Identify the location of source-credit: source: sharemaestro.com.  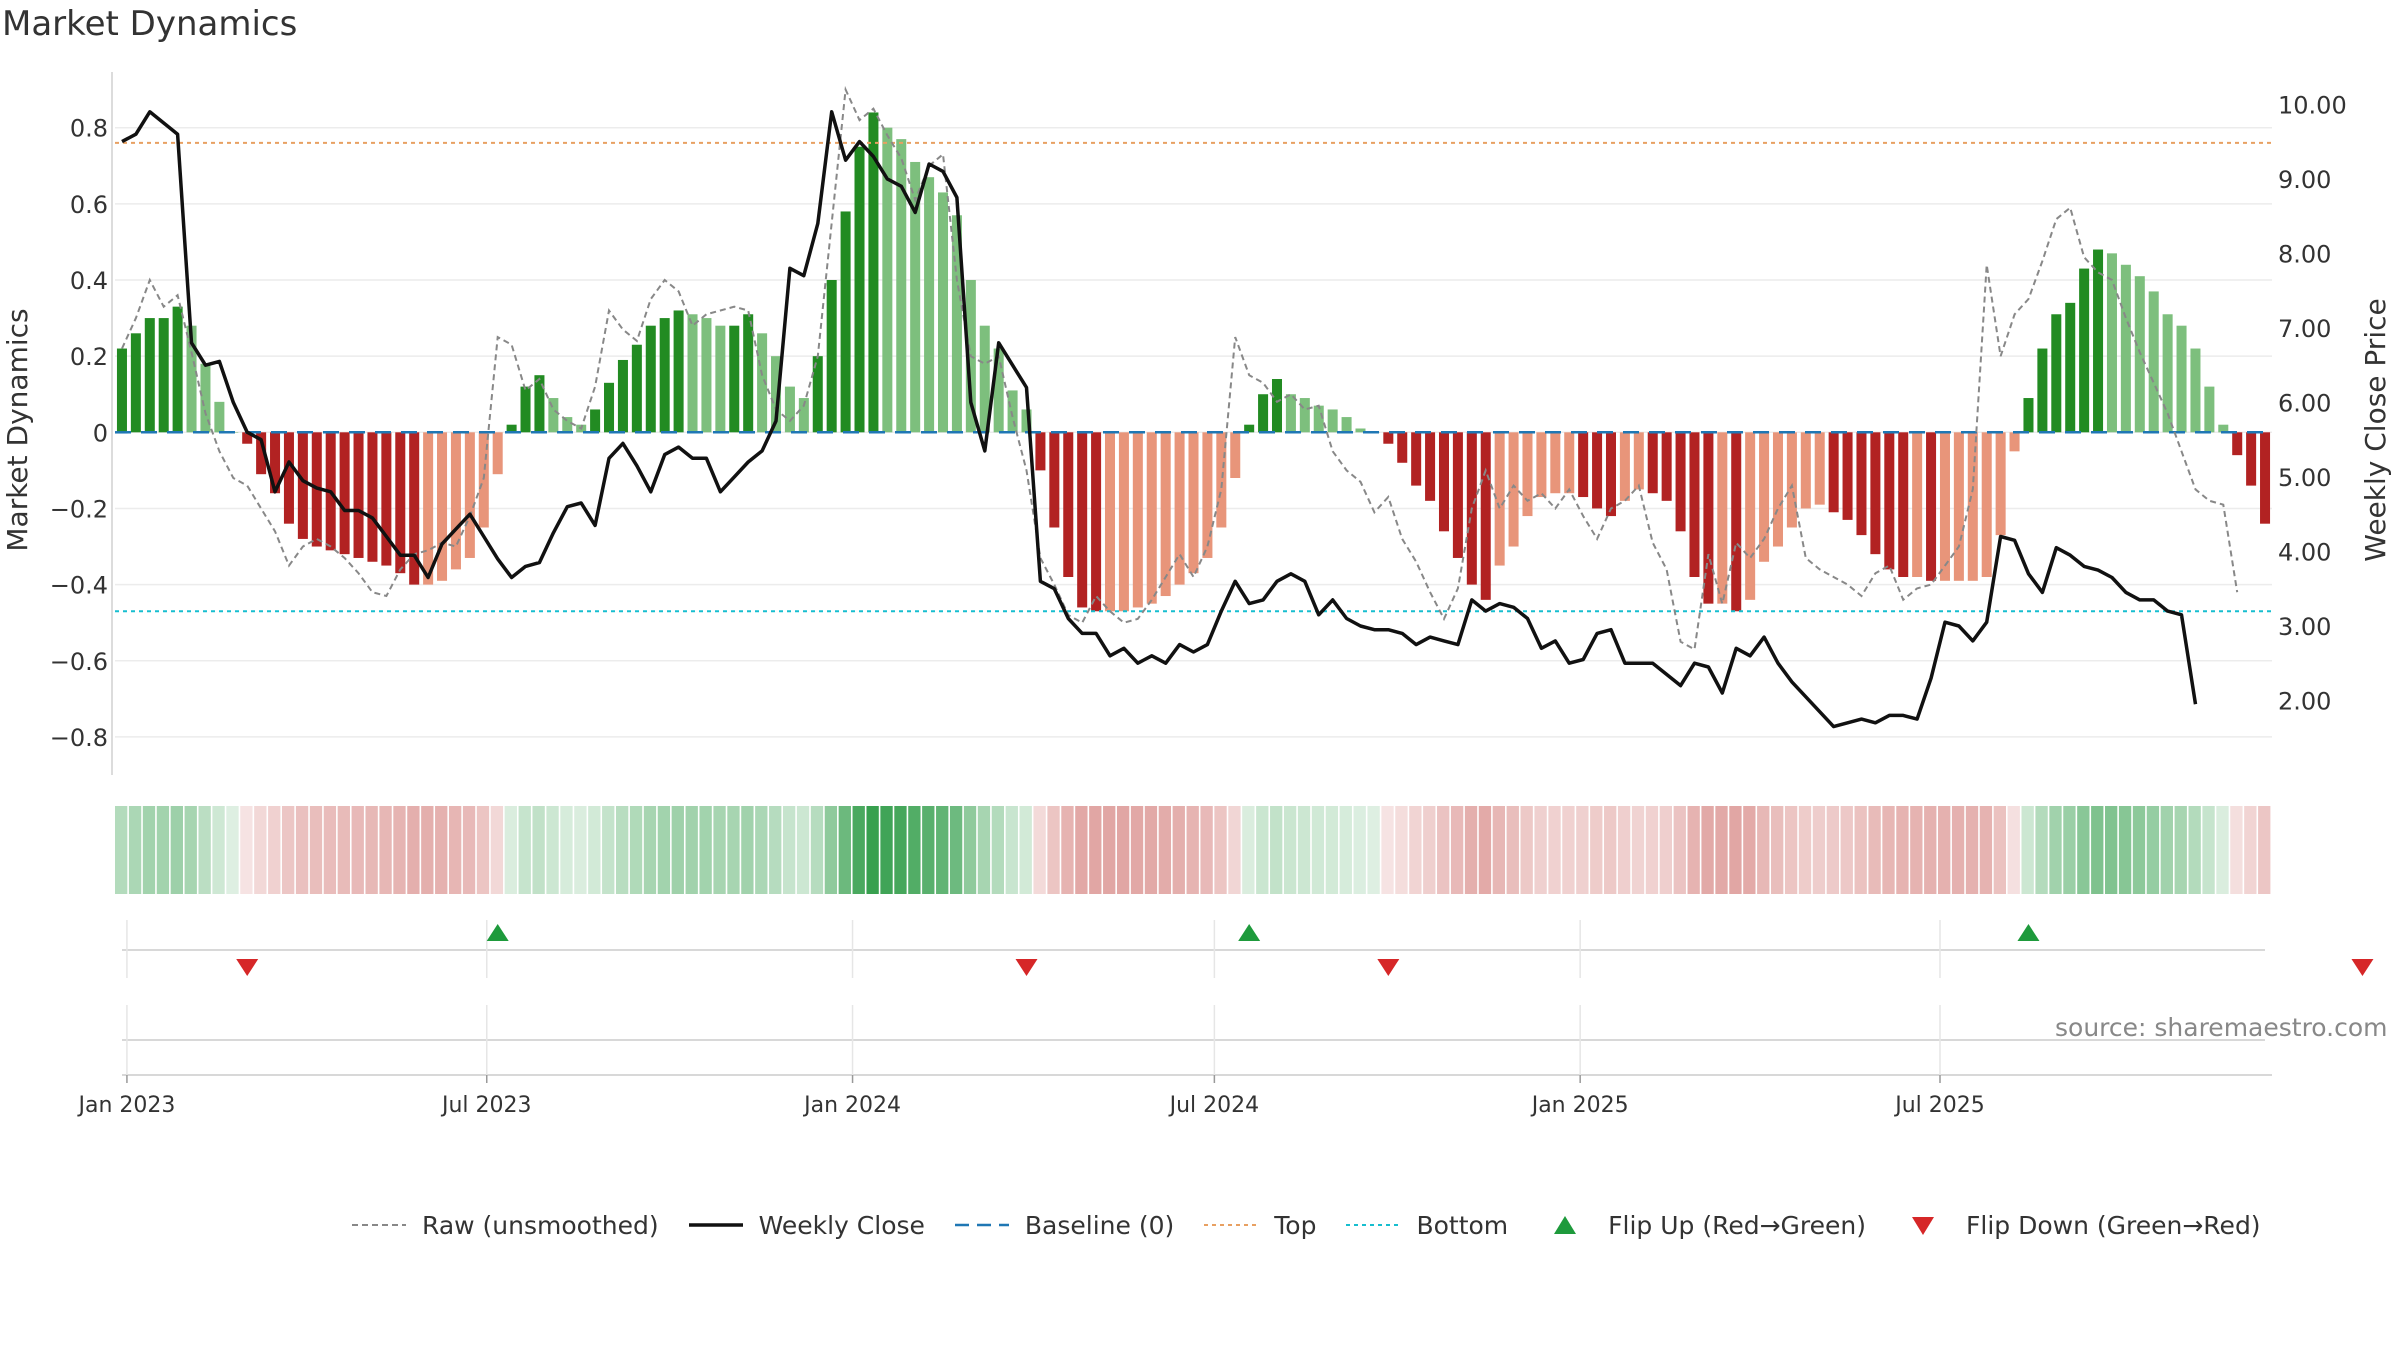
(2221, 1027).